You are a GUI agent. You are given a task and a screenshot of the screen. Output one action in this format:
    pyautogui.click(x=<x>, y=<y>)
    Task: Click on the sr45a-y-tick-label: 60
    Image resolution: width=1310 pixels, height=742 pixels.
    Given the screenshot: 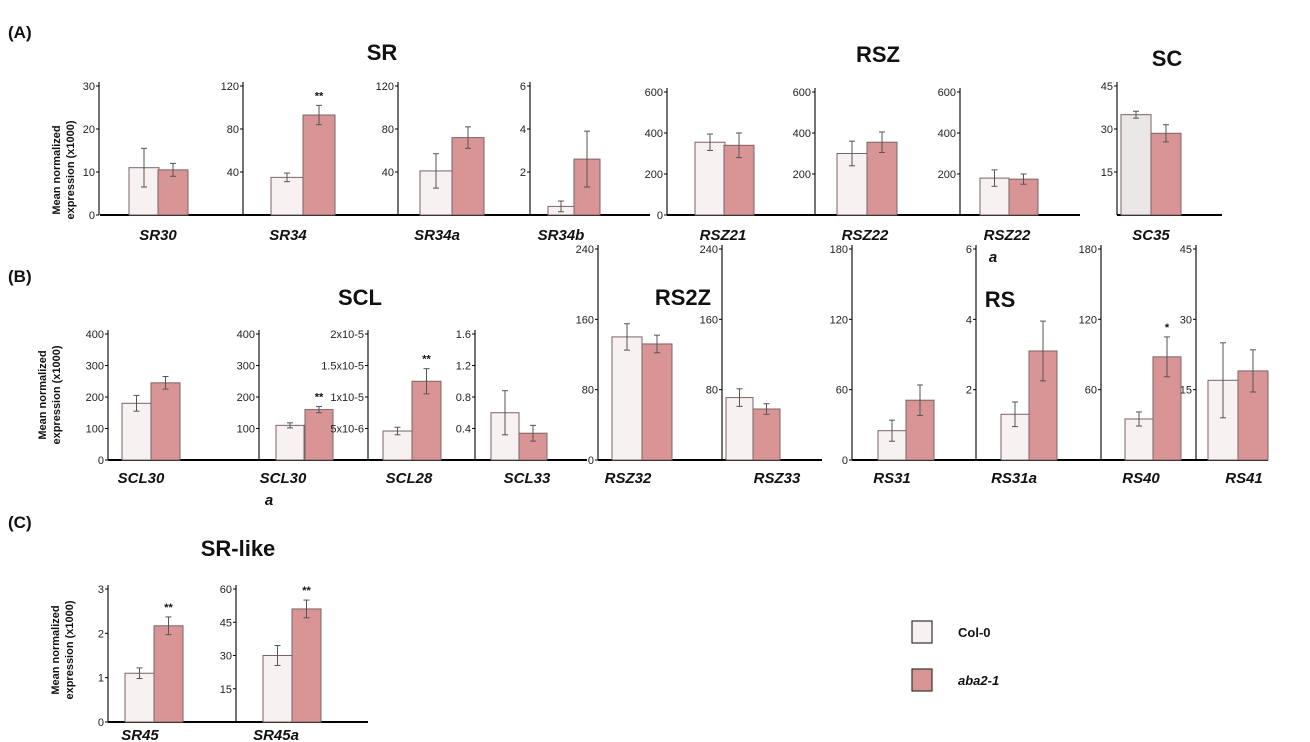 What is the action you would take?
    pyautogui.click(x=226, y=590)
    